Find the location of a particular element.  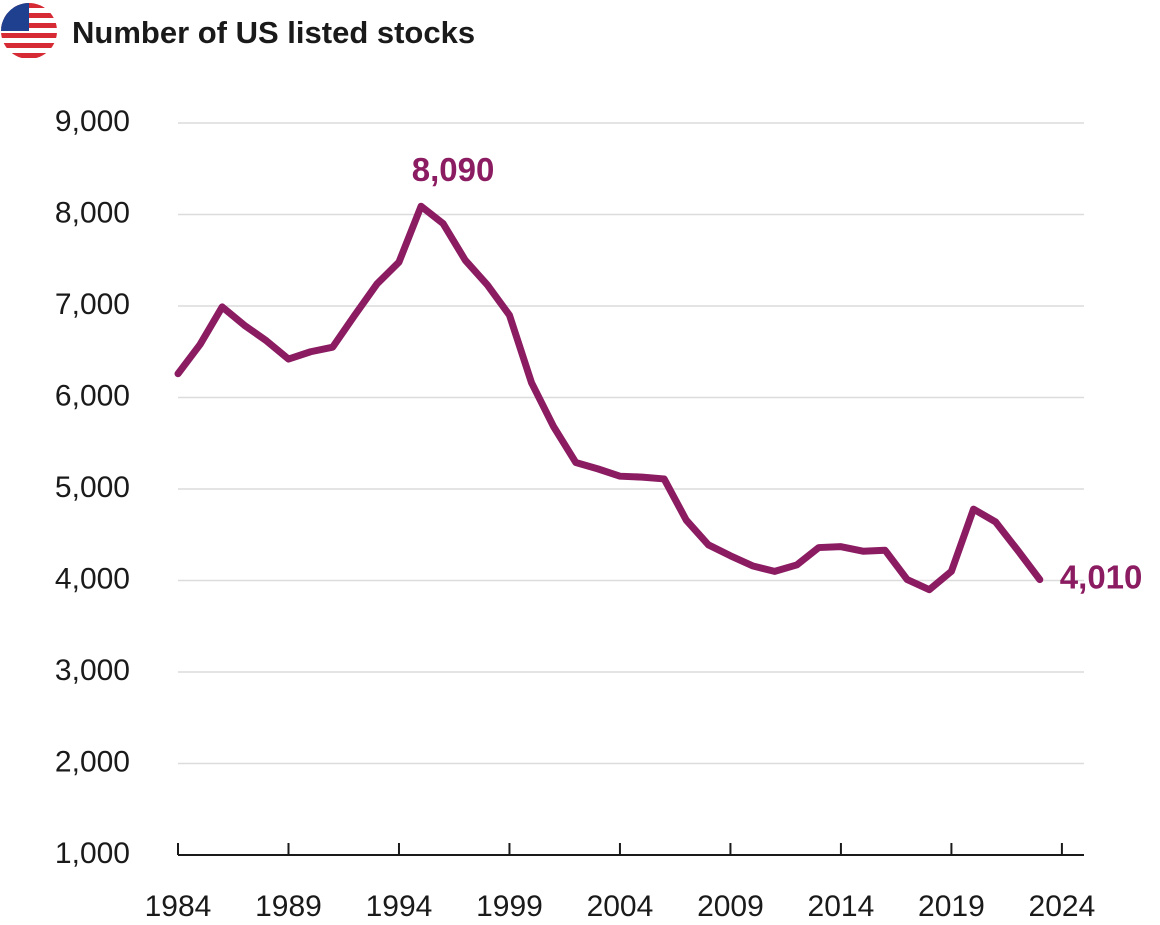

y-tick-label: 7,000 is located at coordinates (92, 304).